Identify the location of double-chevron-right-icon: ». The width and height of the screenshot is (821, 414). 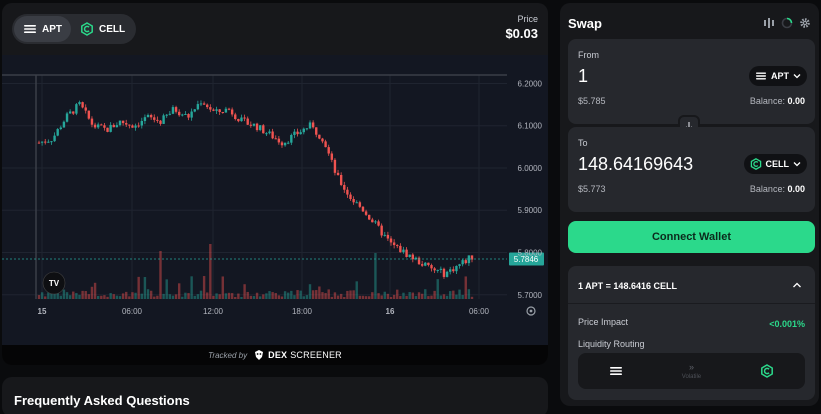
(691, 366).